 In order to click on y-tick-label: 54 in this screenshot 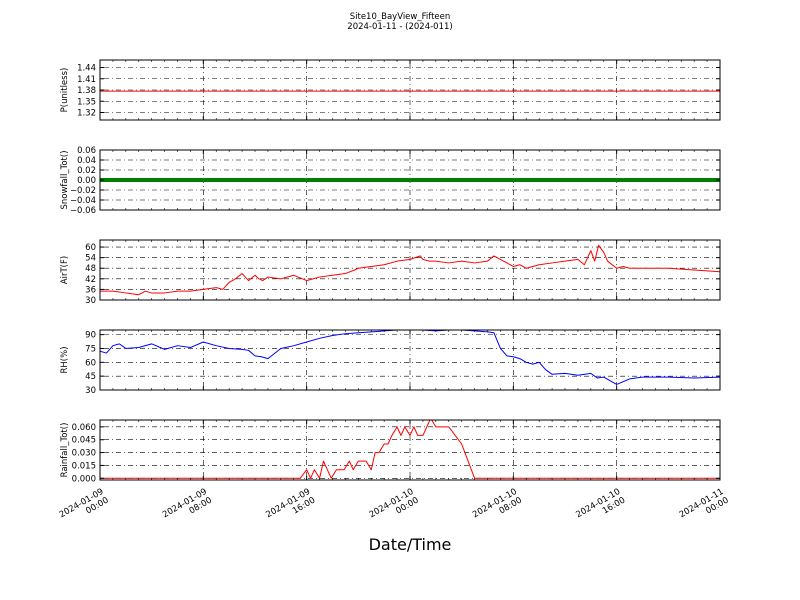, I will do `click(90, 259)`.